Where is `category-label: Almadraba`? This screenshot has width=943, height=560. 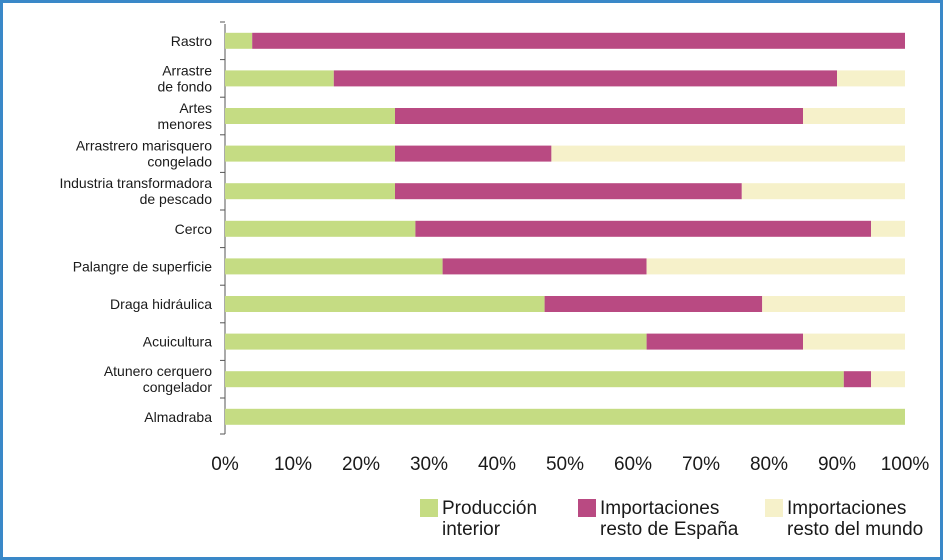
category-label: Almadraba is located at coordinates (178, 417).